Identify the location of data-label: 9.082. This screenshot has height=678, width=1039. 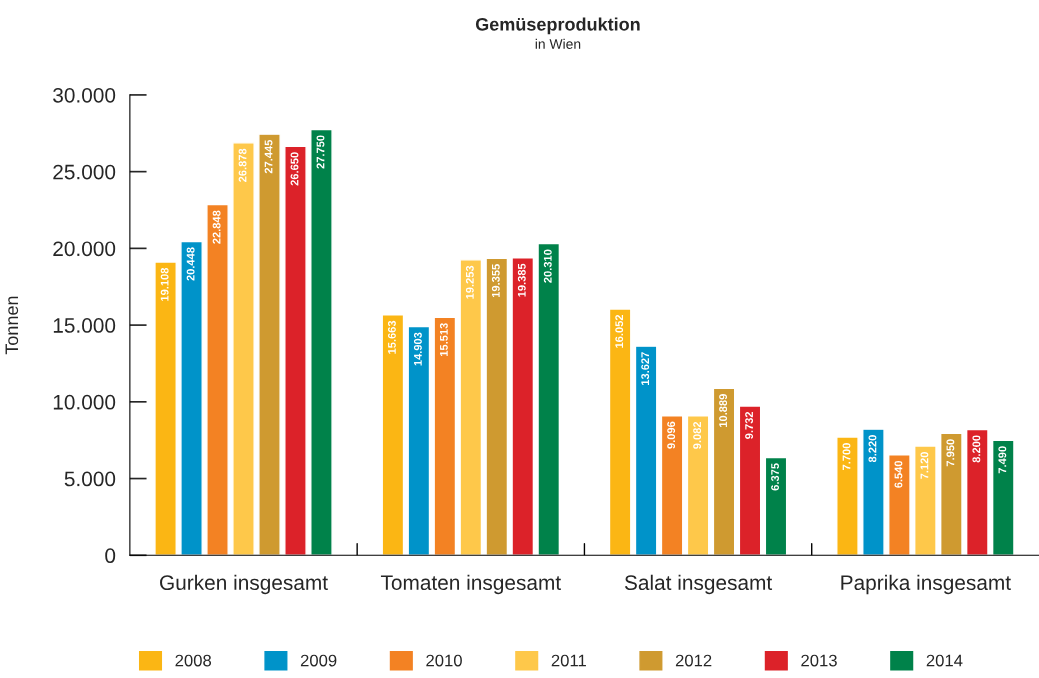
(697, 435).